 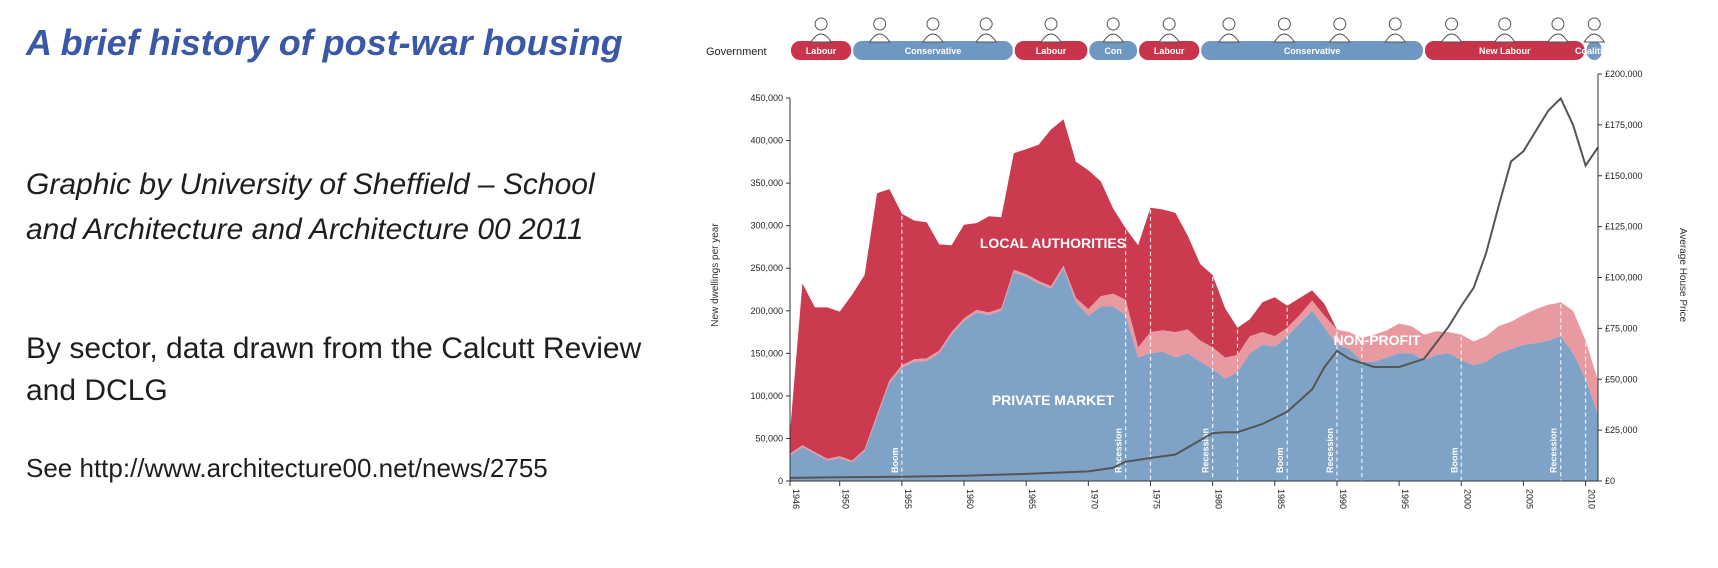 I want to click on government-period-coalition, so click(x=1594, y=50).